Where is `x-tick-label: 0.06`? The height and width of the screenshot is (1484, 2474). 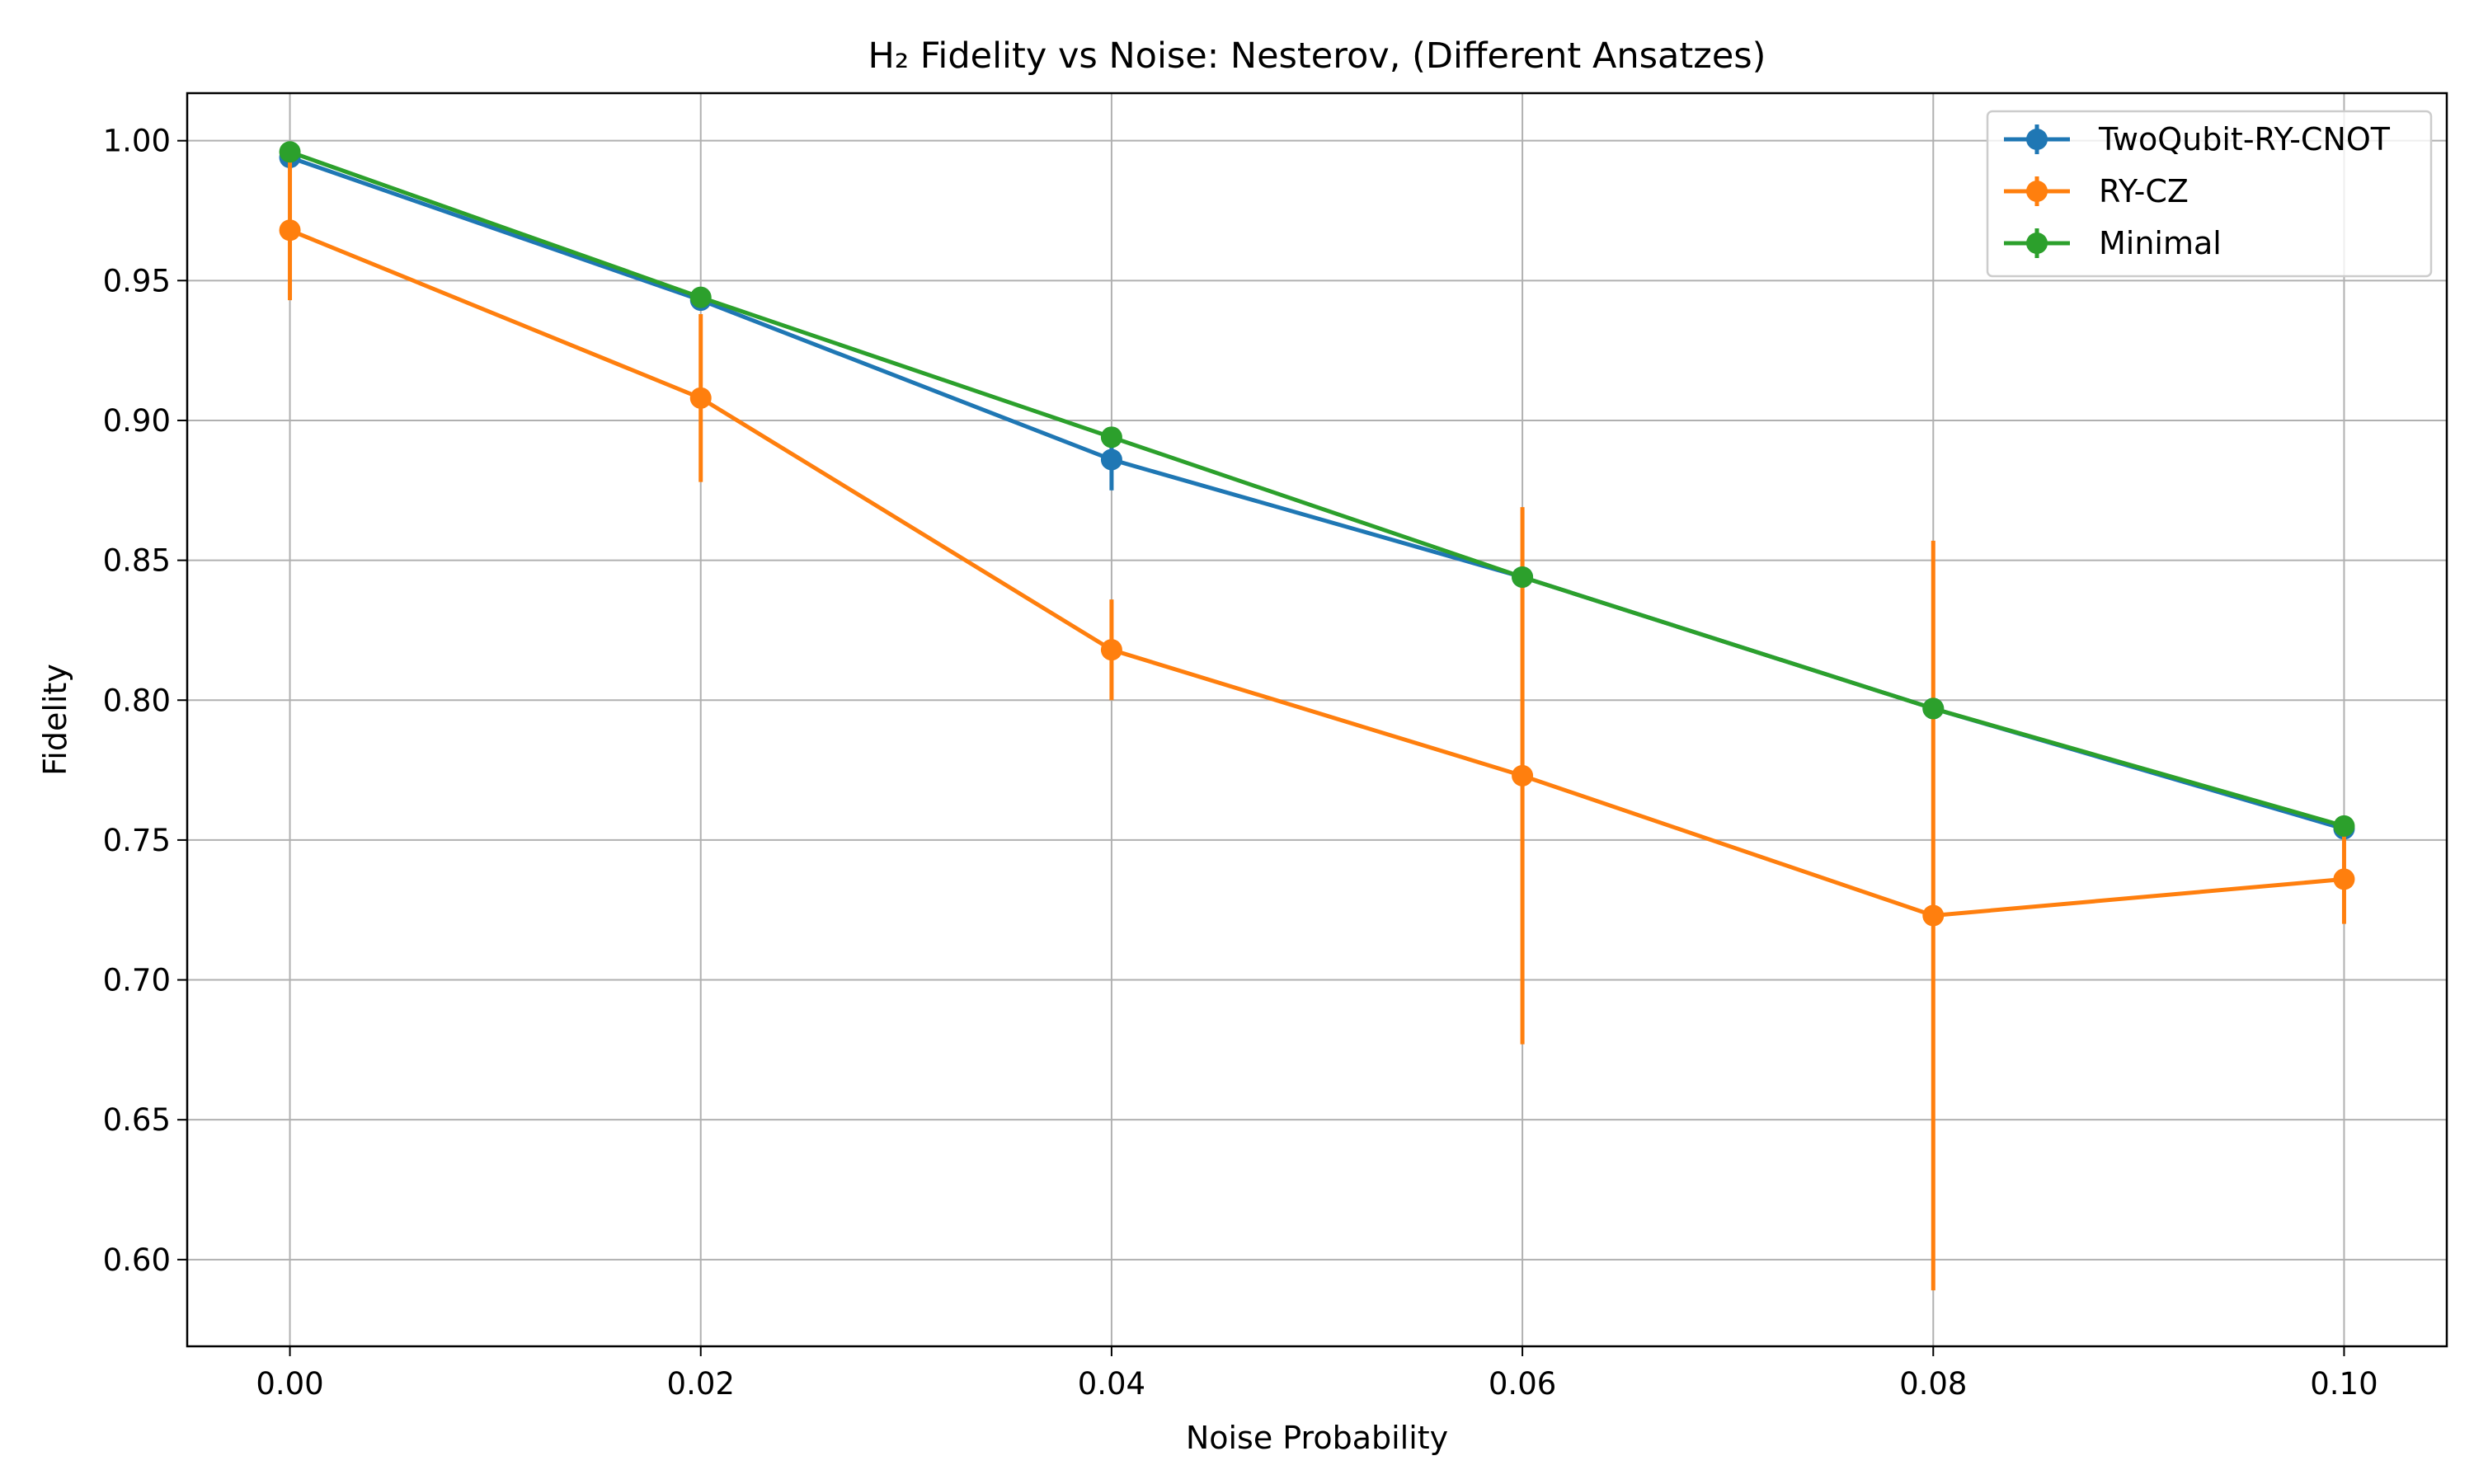 x-tick-label: 0.06 is located at coordinates (1522, 1384).